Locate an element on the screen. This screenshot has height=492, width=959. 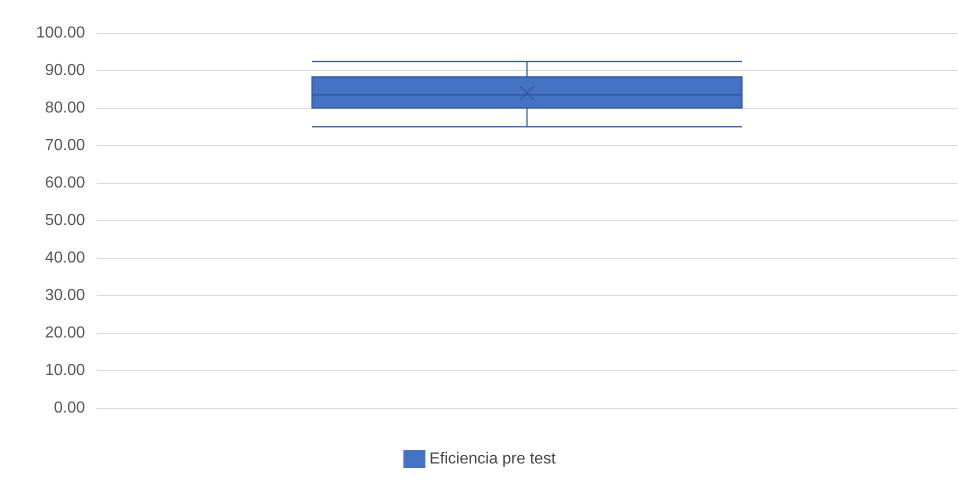
y-tick-label: 90.00 is located at coordinates (65, 70).